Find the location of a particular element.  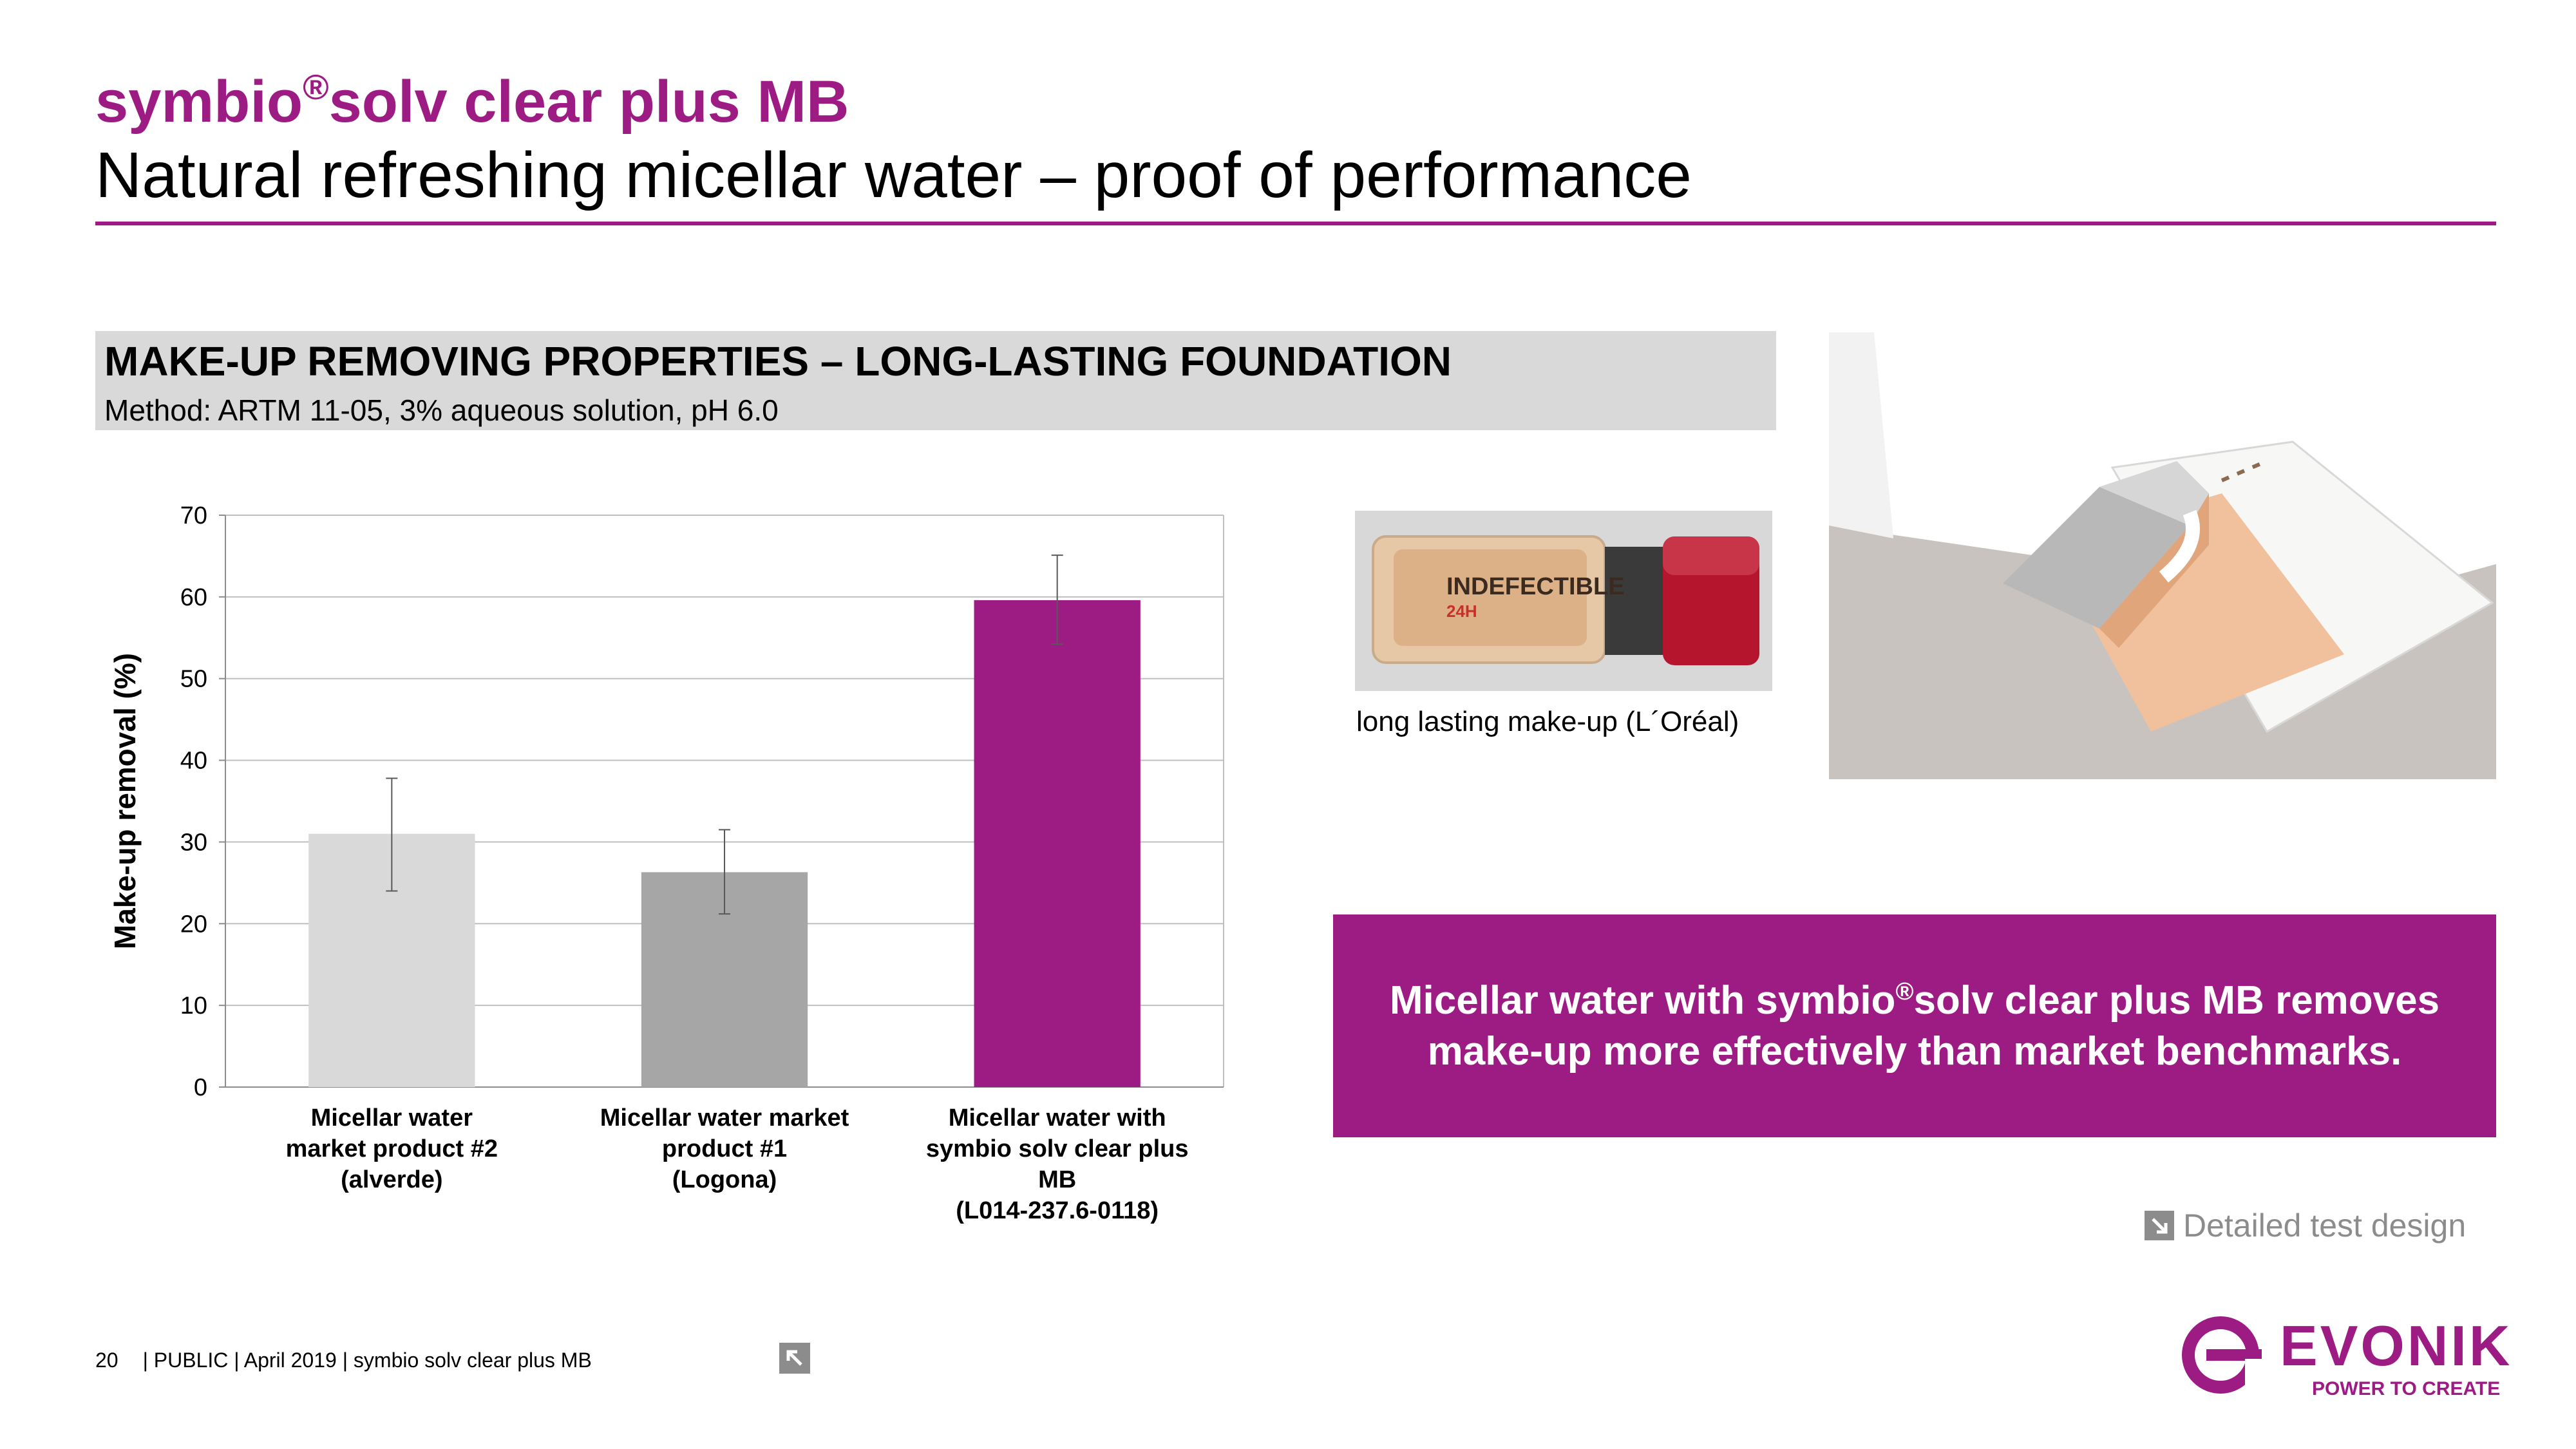

y-tick-label: 10 is located at coordinates (193, 1006).